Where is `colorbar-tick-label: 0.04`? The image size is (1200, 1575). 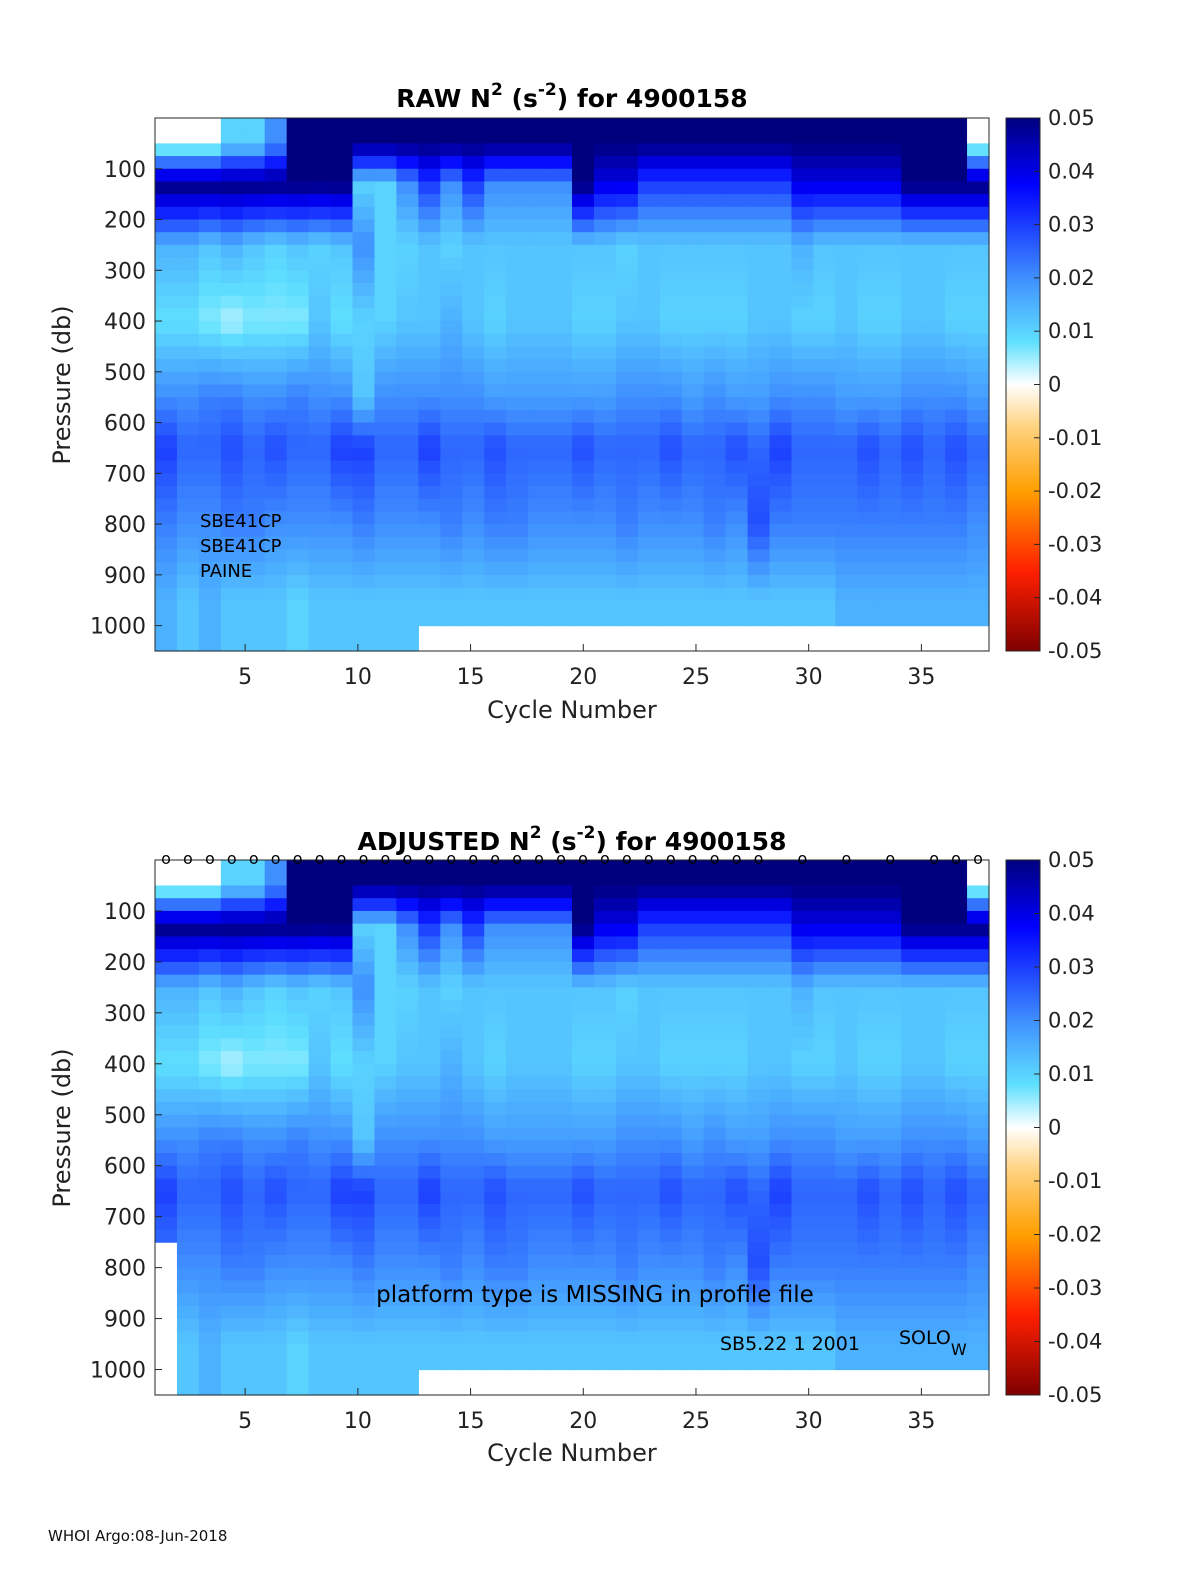 colorbar-tick-label: 0.04 is located at coordinates (1071, 171).